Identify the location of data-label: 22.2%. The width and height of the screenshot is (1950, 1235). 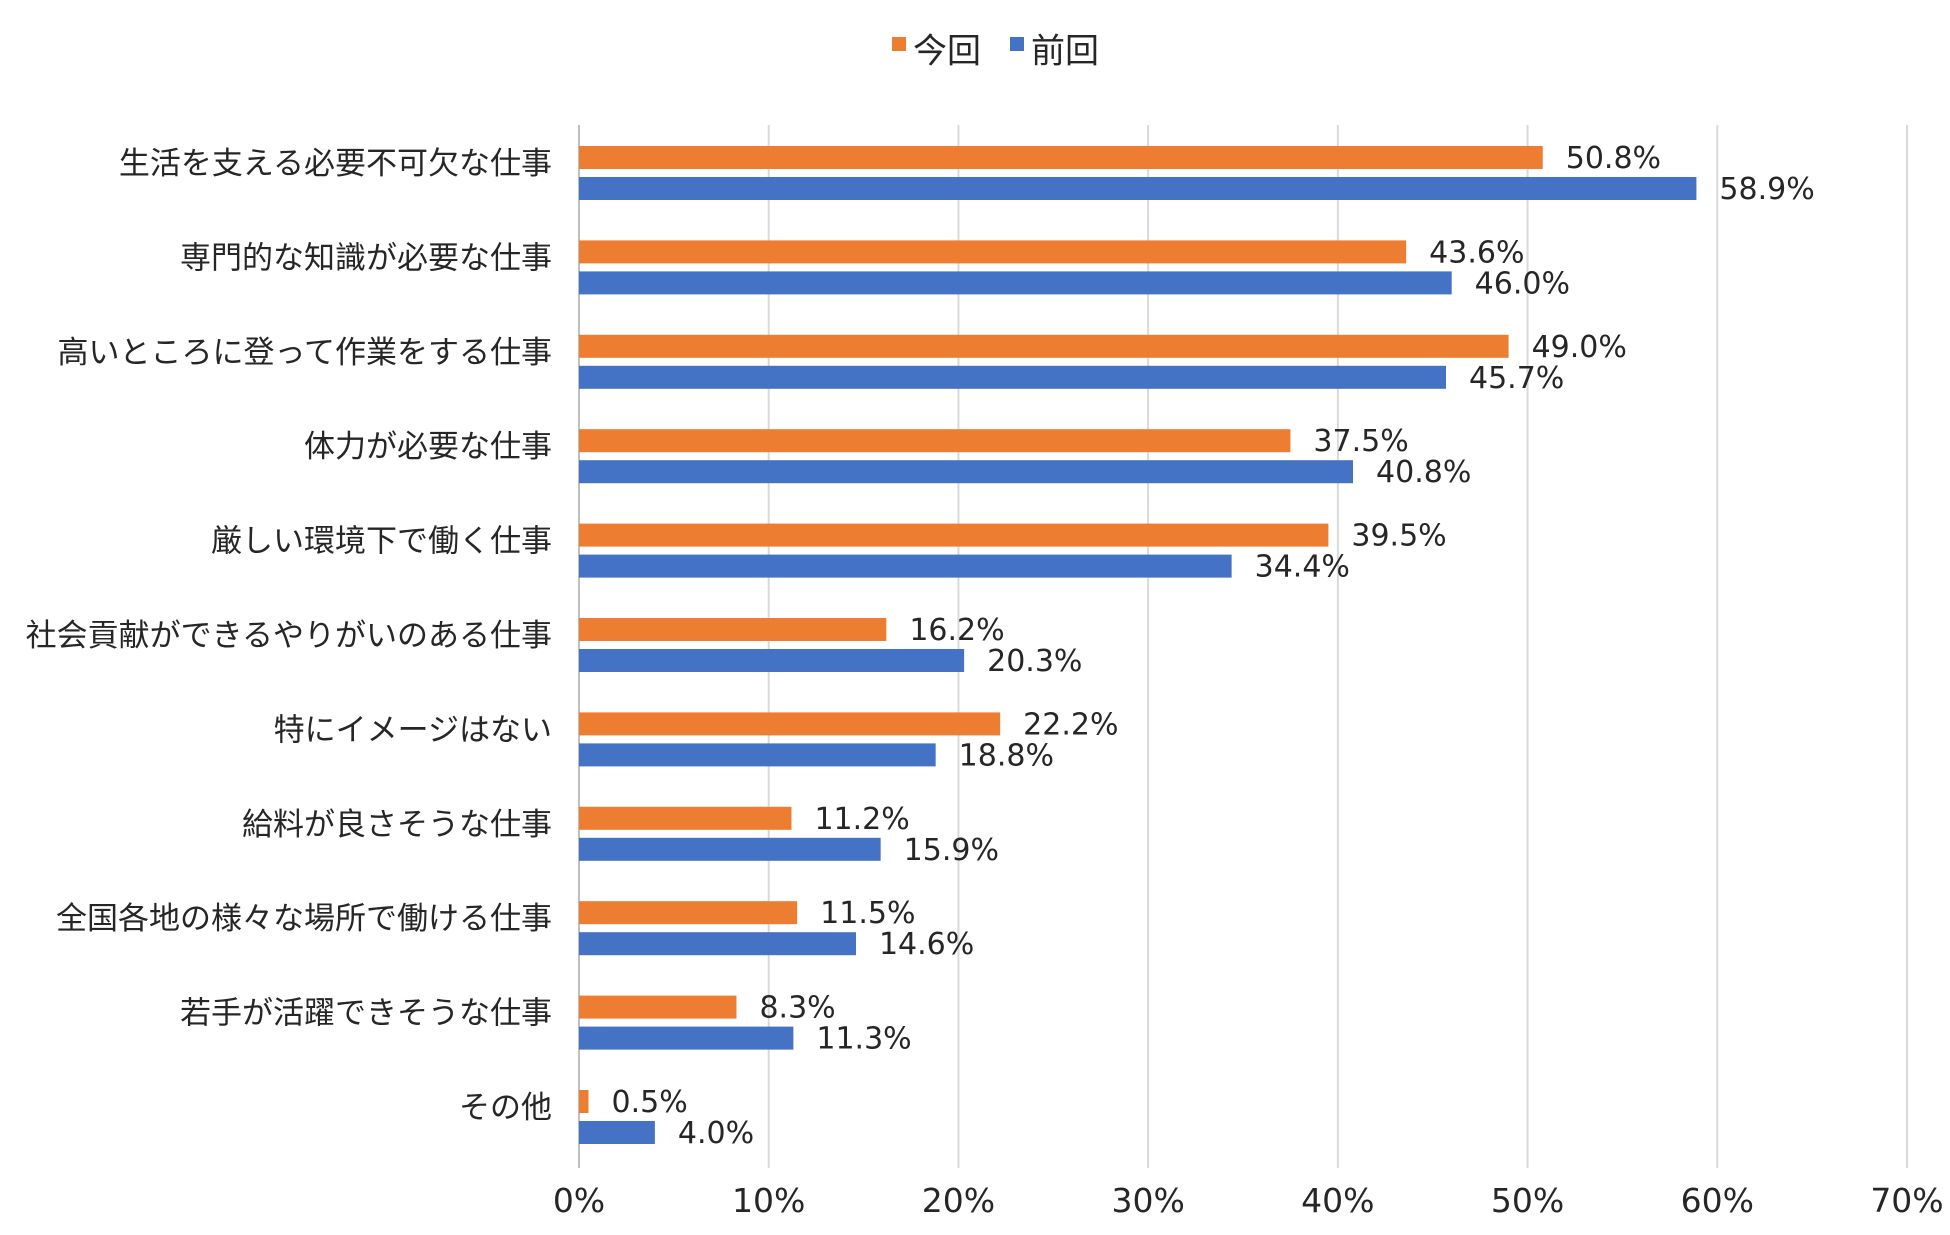
(1070, 724).